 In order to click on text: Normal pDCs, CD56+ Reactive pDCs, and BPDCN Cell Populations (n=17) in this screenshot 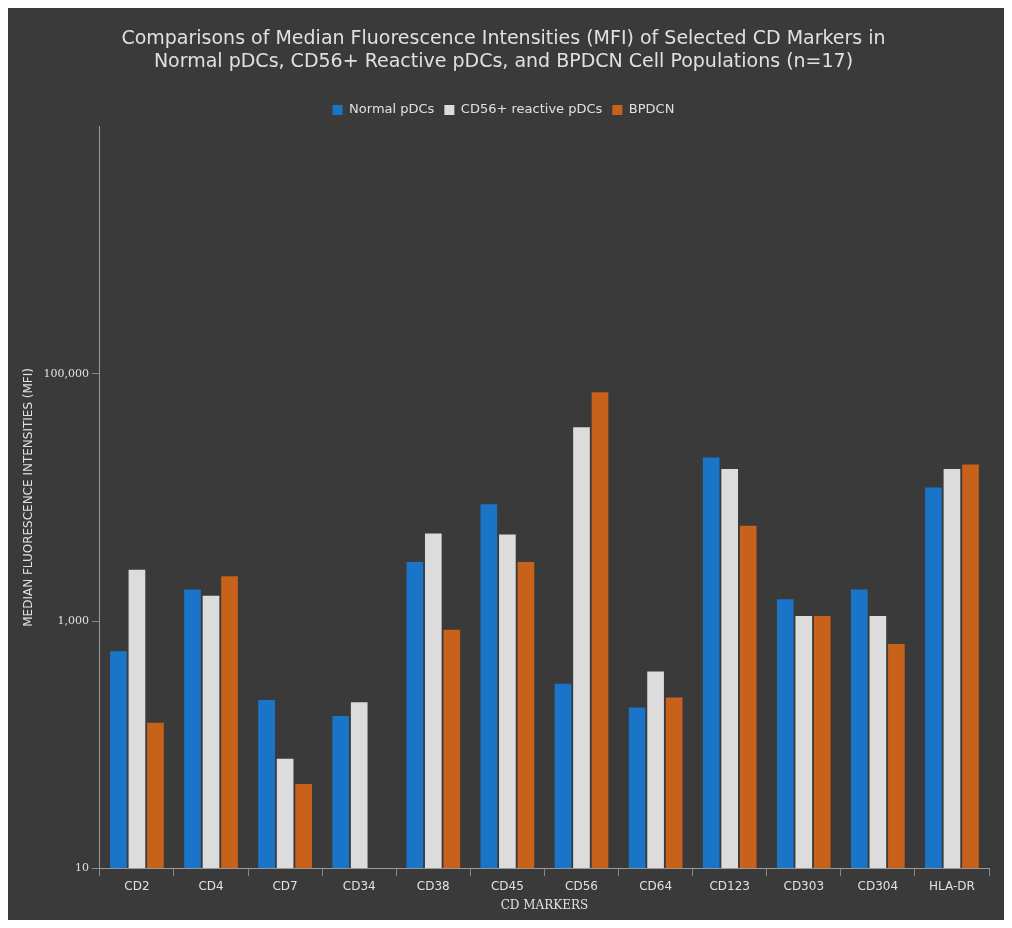, I will do `click(503, 60)`.